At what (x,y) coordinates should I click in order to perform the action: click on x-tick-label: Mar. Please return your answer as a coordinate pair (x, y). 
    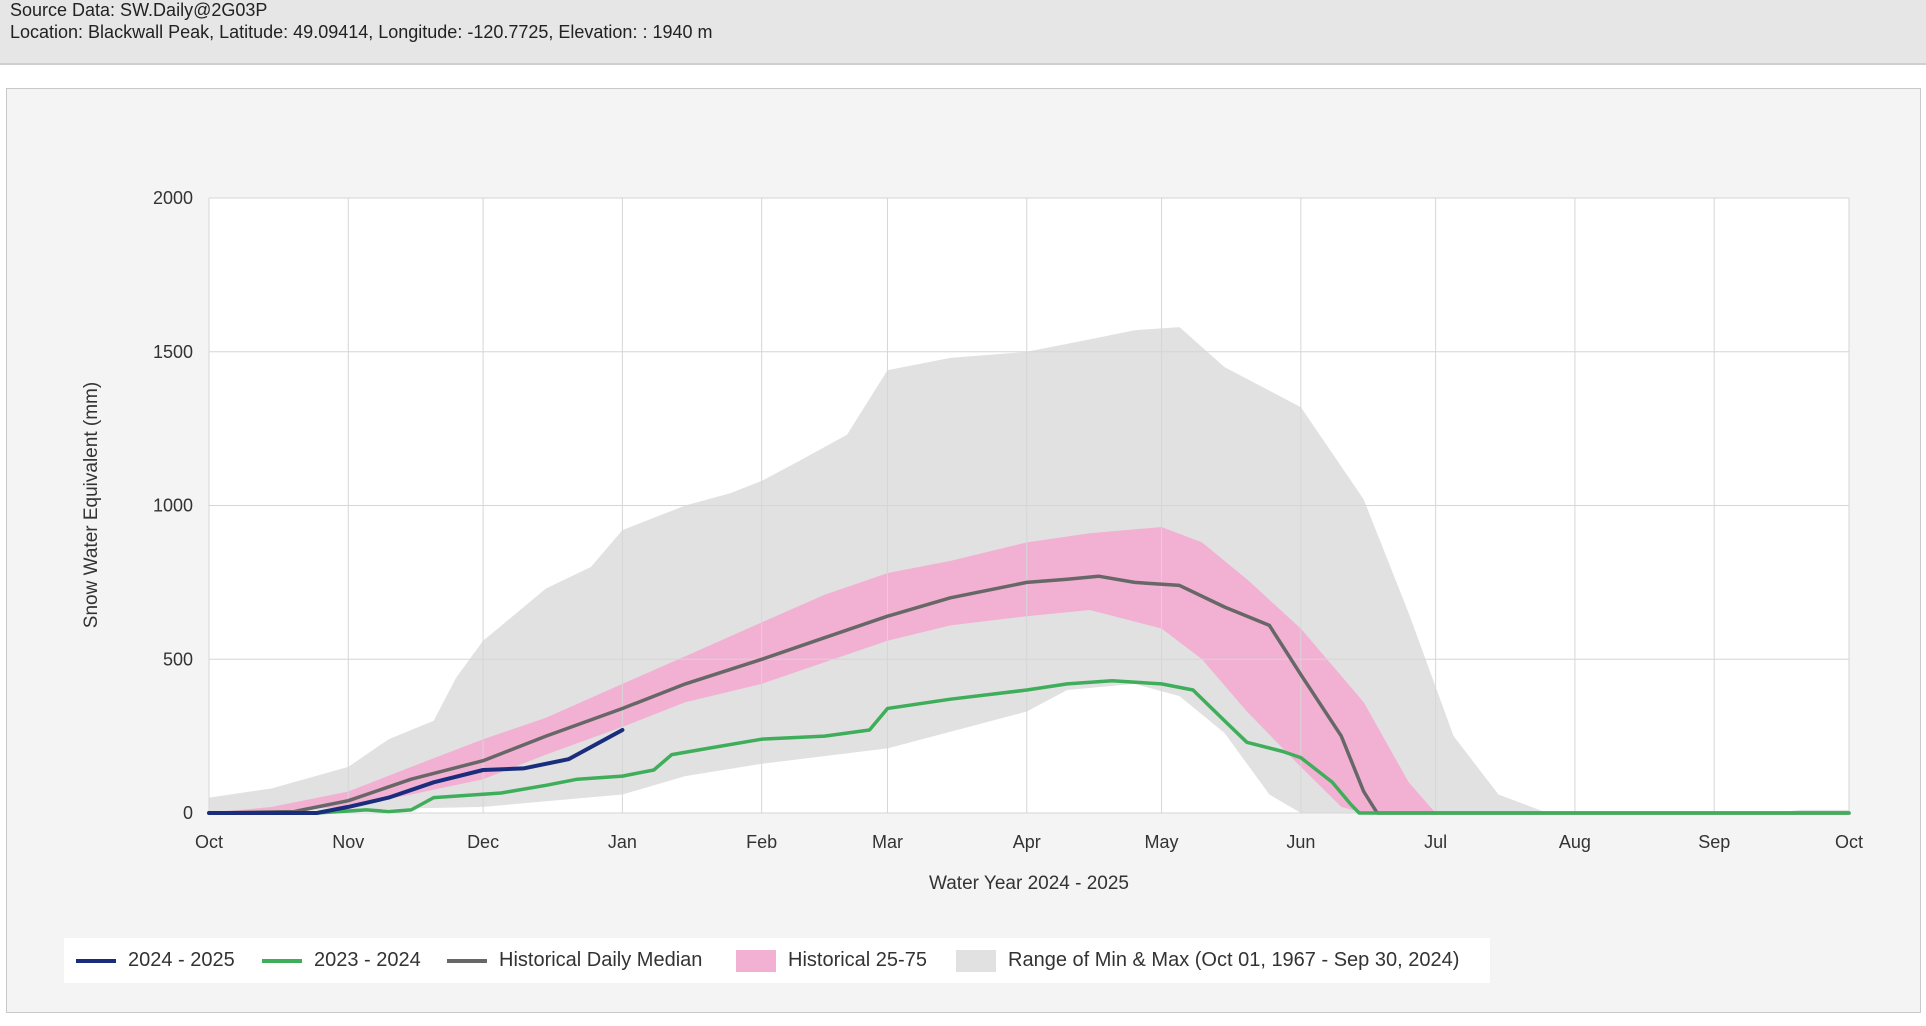
    Looking at the image, I should click on (887, 842).